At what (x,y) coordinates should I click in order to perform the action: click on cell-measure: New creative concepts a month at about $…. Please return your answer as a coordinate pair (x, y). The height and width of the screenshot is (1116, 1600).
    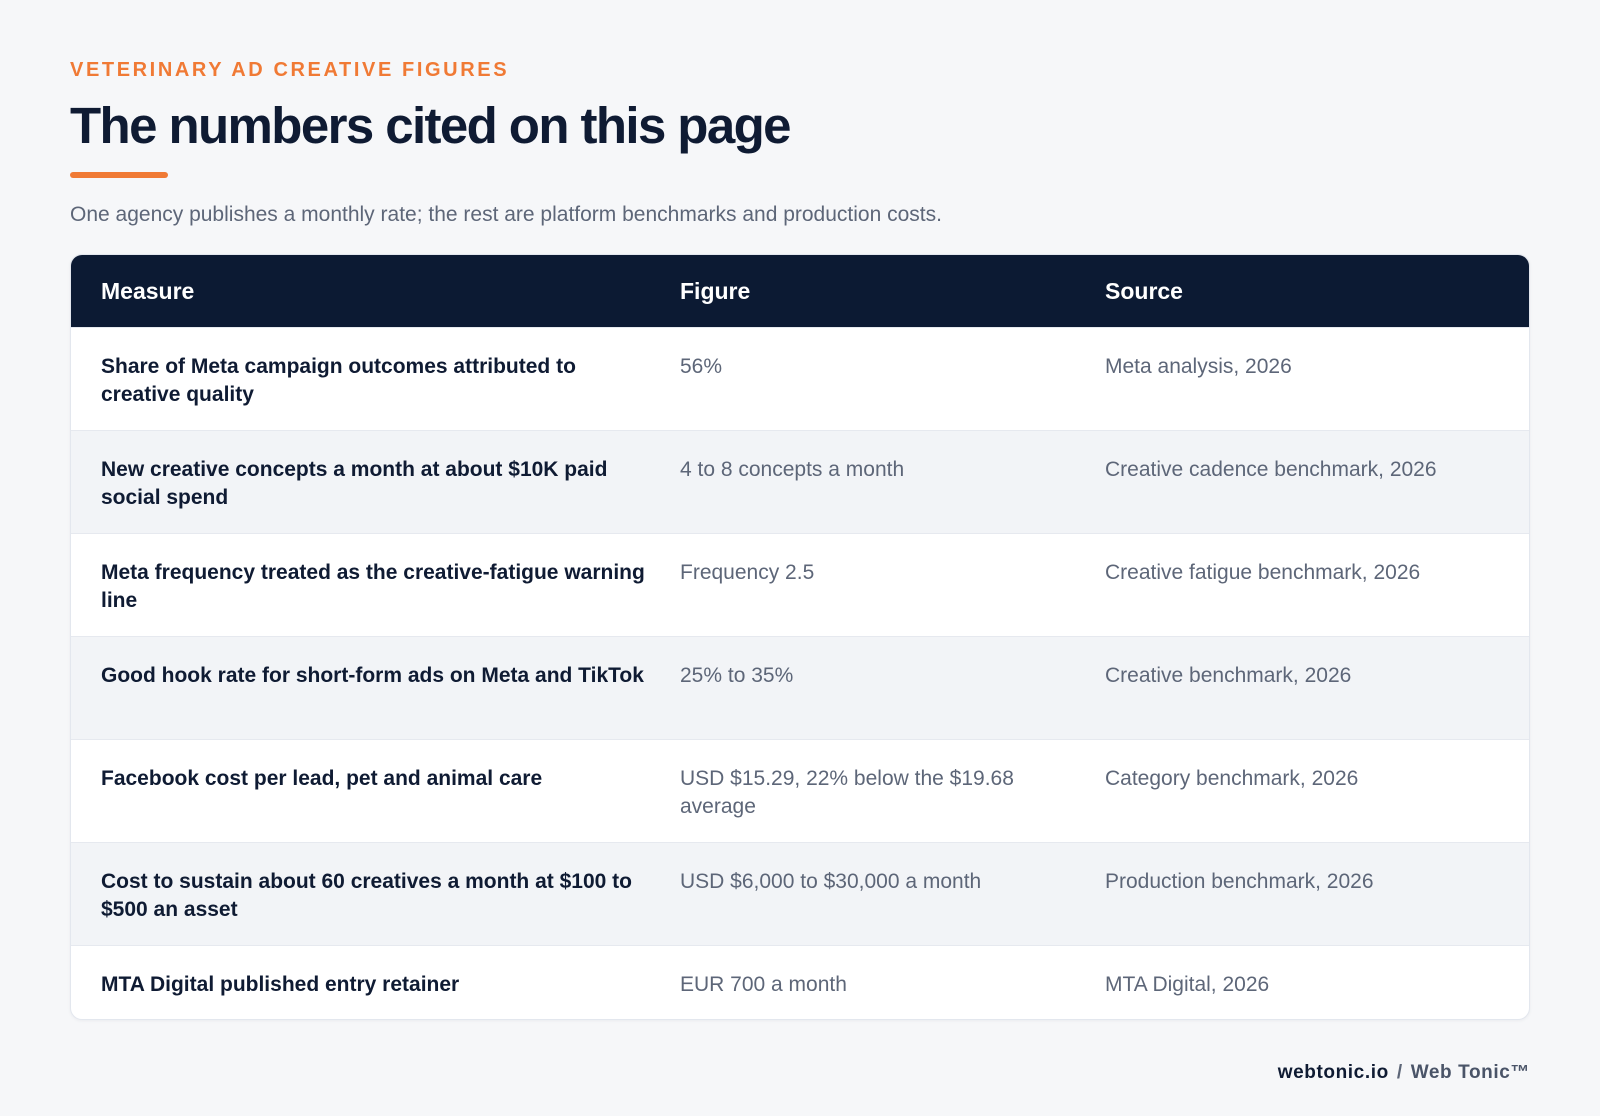
    Looking at the image, I should click on (354, 483).